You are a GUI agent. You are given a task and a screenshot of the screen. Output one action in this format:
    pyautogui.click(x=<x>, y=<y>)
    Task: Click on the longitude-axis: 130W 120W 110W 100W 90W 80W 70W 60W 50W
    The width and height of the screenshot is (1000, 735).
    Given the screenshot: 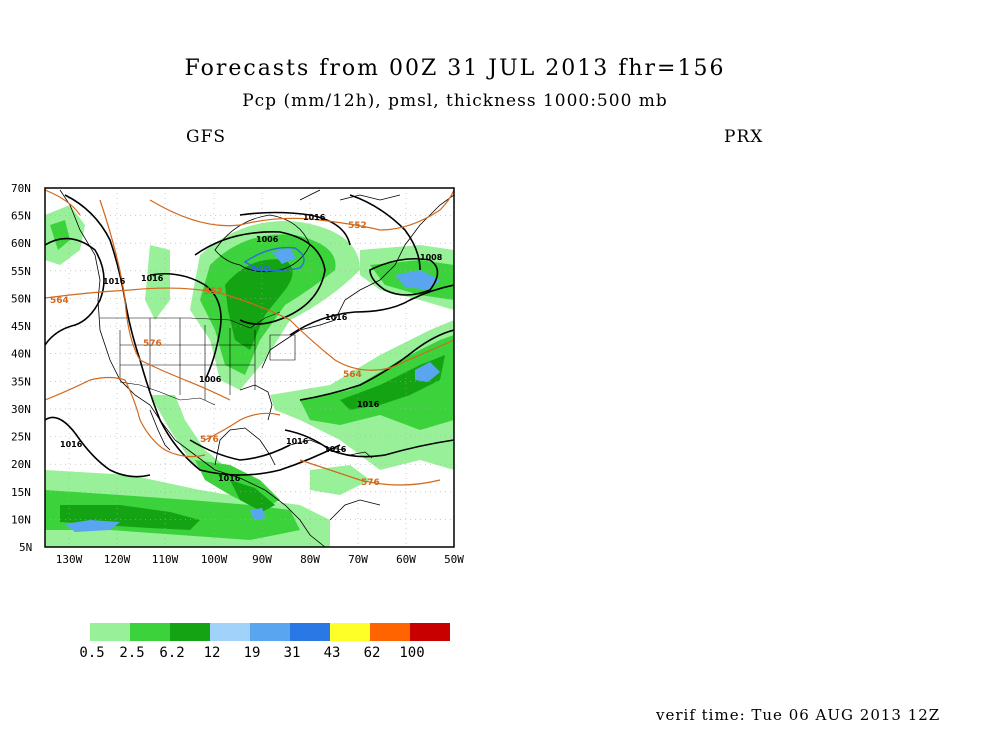 What is the action you would take?
    pyautogui.click(x=260, y=559)
    